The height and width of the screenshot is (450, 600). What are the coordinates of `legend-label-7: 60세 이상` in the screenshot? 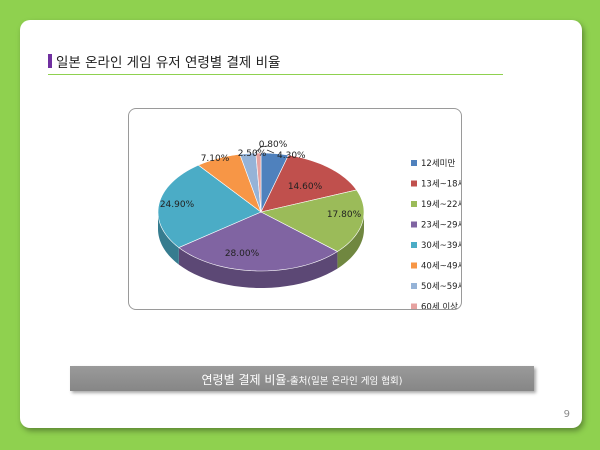 It's located at (439, 306).